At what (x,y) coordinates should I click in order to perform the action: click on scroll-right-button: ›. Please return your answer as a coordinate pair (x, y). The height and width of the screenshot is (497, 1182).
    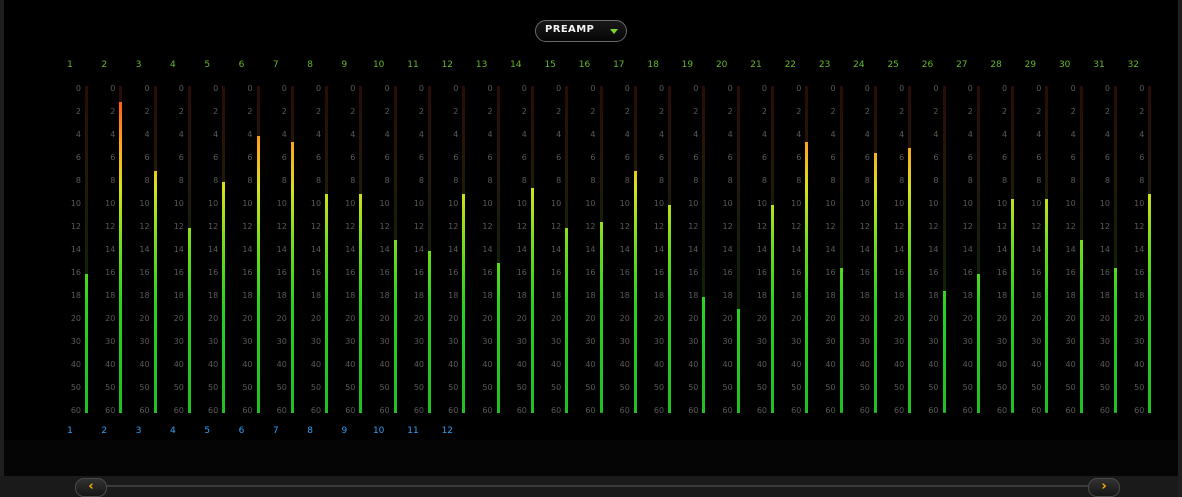
    Looking at the image, I should click on (1104, 487).